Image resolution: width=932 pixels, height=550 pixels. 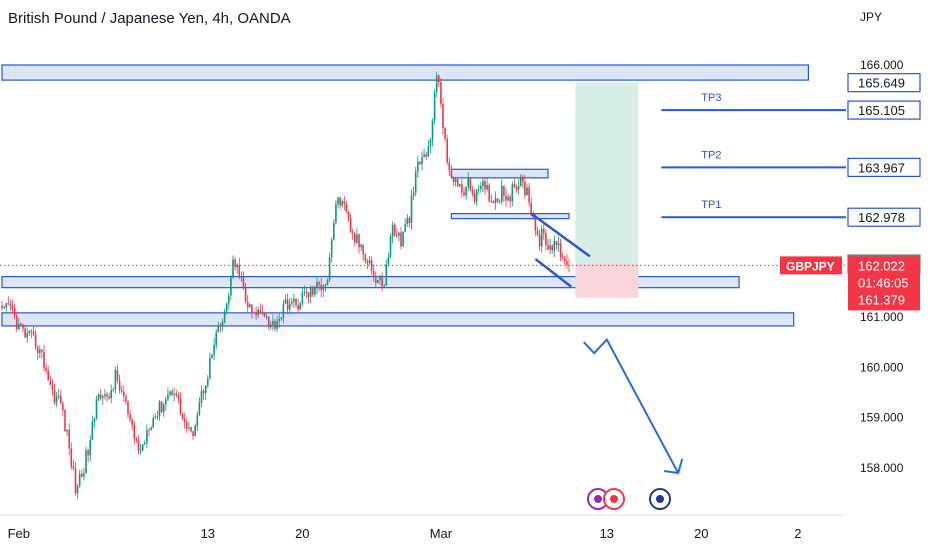 I want to click on wedge-upper-line, so click(x=560, y=235).